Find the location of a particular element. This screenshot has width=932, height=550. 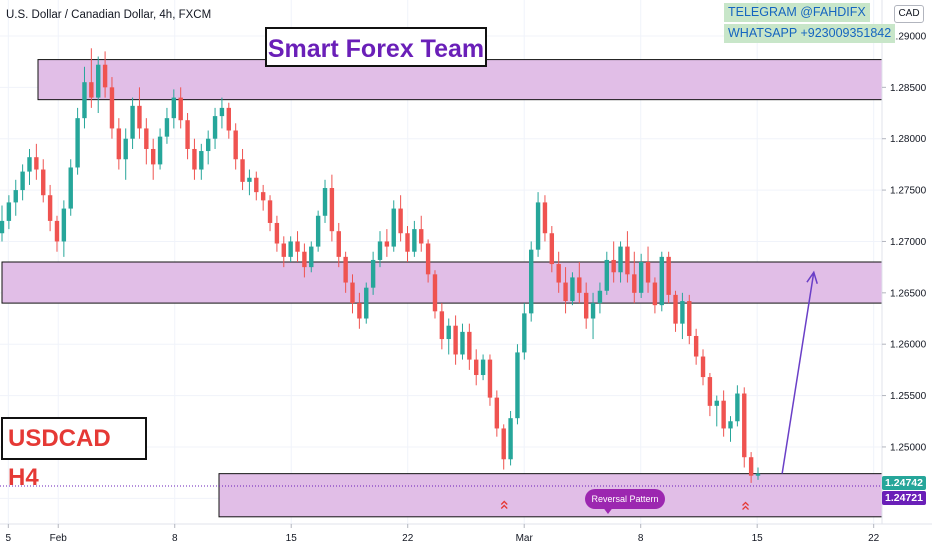

marker-price-tag: 1.24721 is located at coordinates (904, 498).